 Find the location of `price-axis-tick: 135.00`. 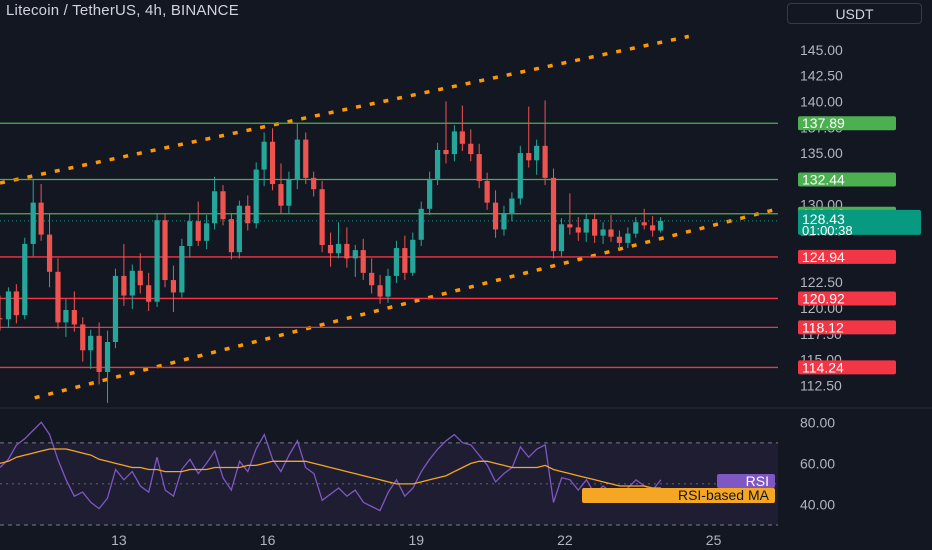

price-axis-tick: 135.00 is located at coordinates (821, 153).